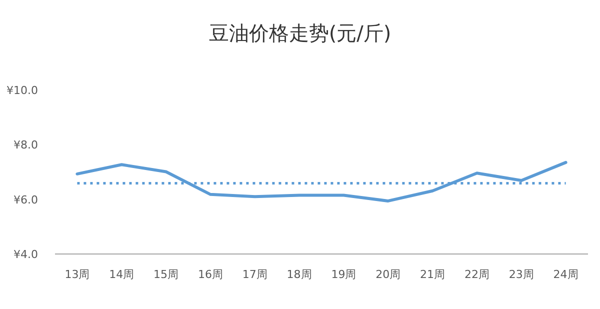  What do you see at coordinates (477, 274) in the screenshot?
I see `x-tick-label: 22周` at bounding box center [477, 274].